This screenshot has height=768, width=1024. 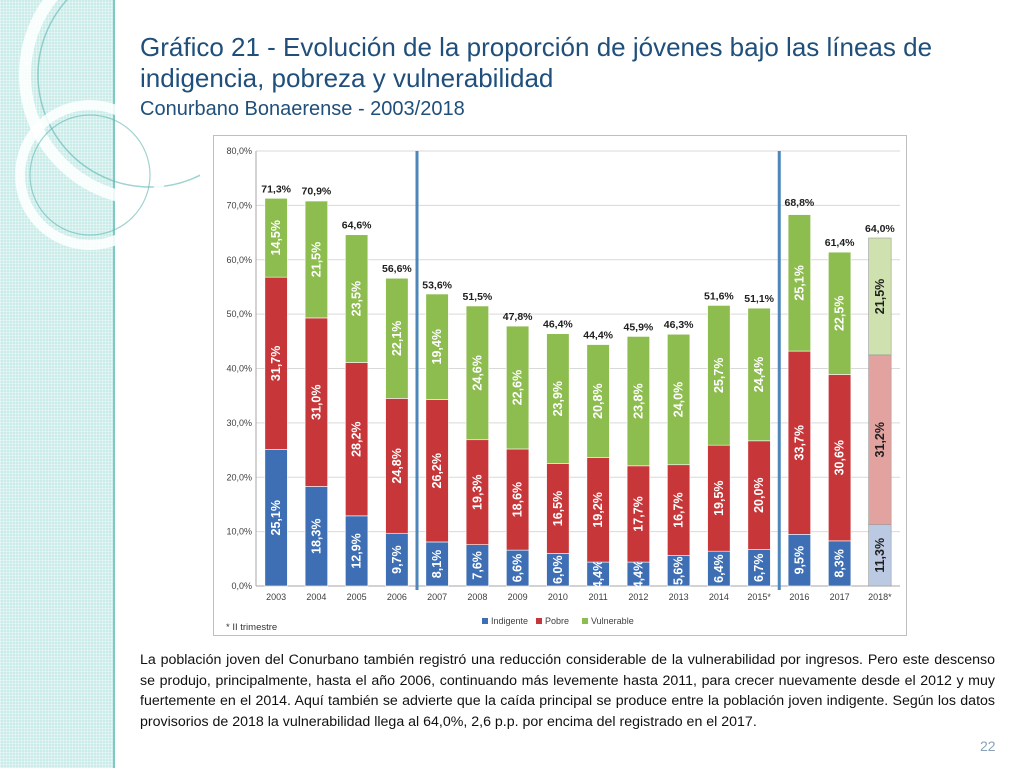 I want to click on bar-total-label: 64,6%, so click(x=357, y=226).